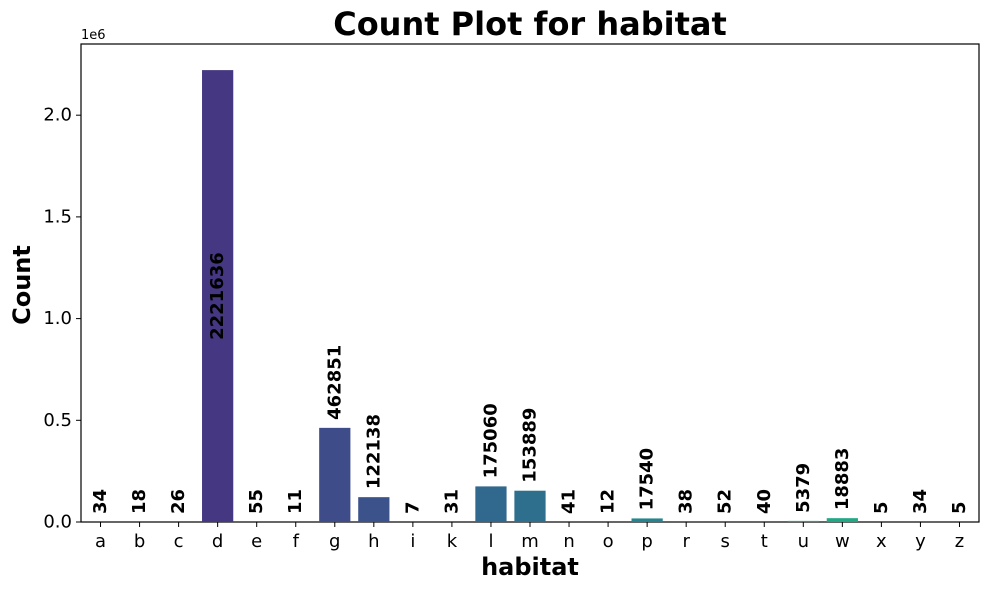 The width and height of the screenshot is (989, 594). What do you see at coordinates (881, 541) in the screenshot?
I see `x-tick-label-x: x` at bounding box center [881, 541].